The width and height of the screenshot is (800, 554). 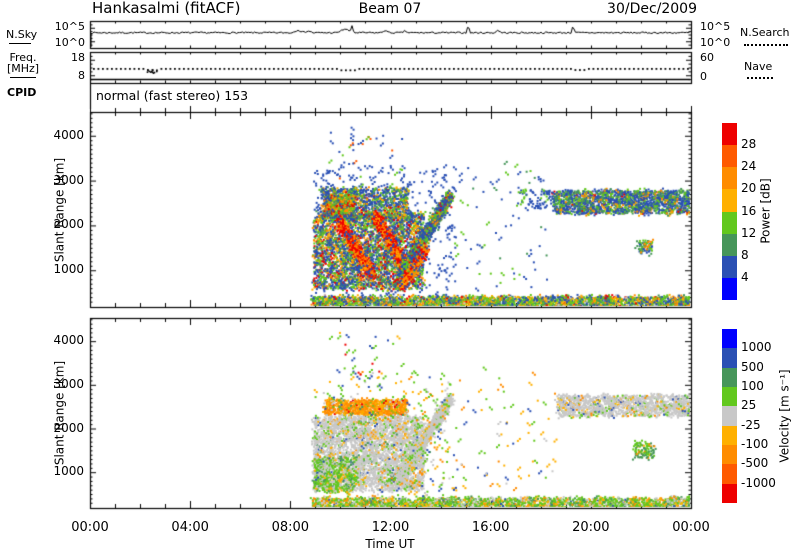 I want to click on velocity-ytick-1000: 1000, so click(x=68, y=471).